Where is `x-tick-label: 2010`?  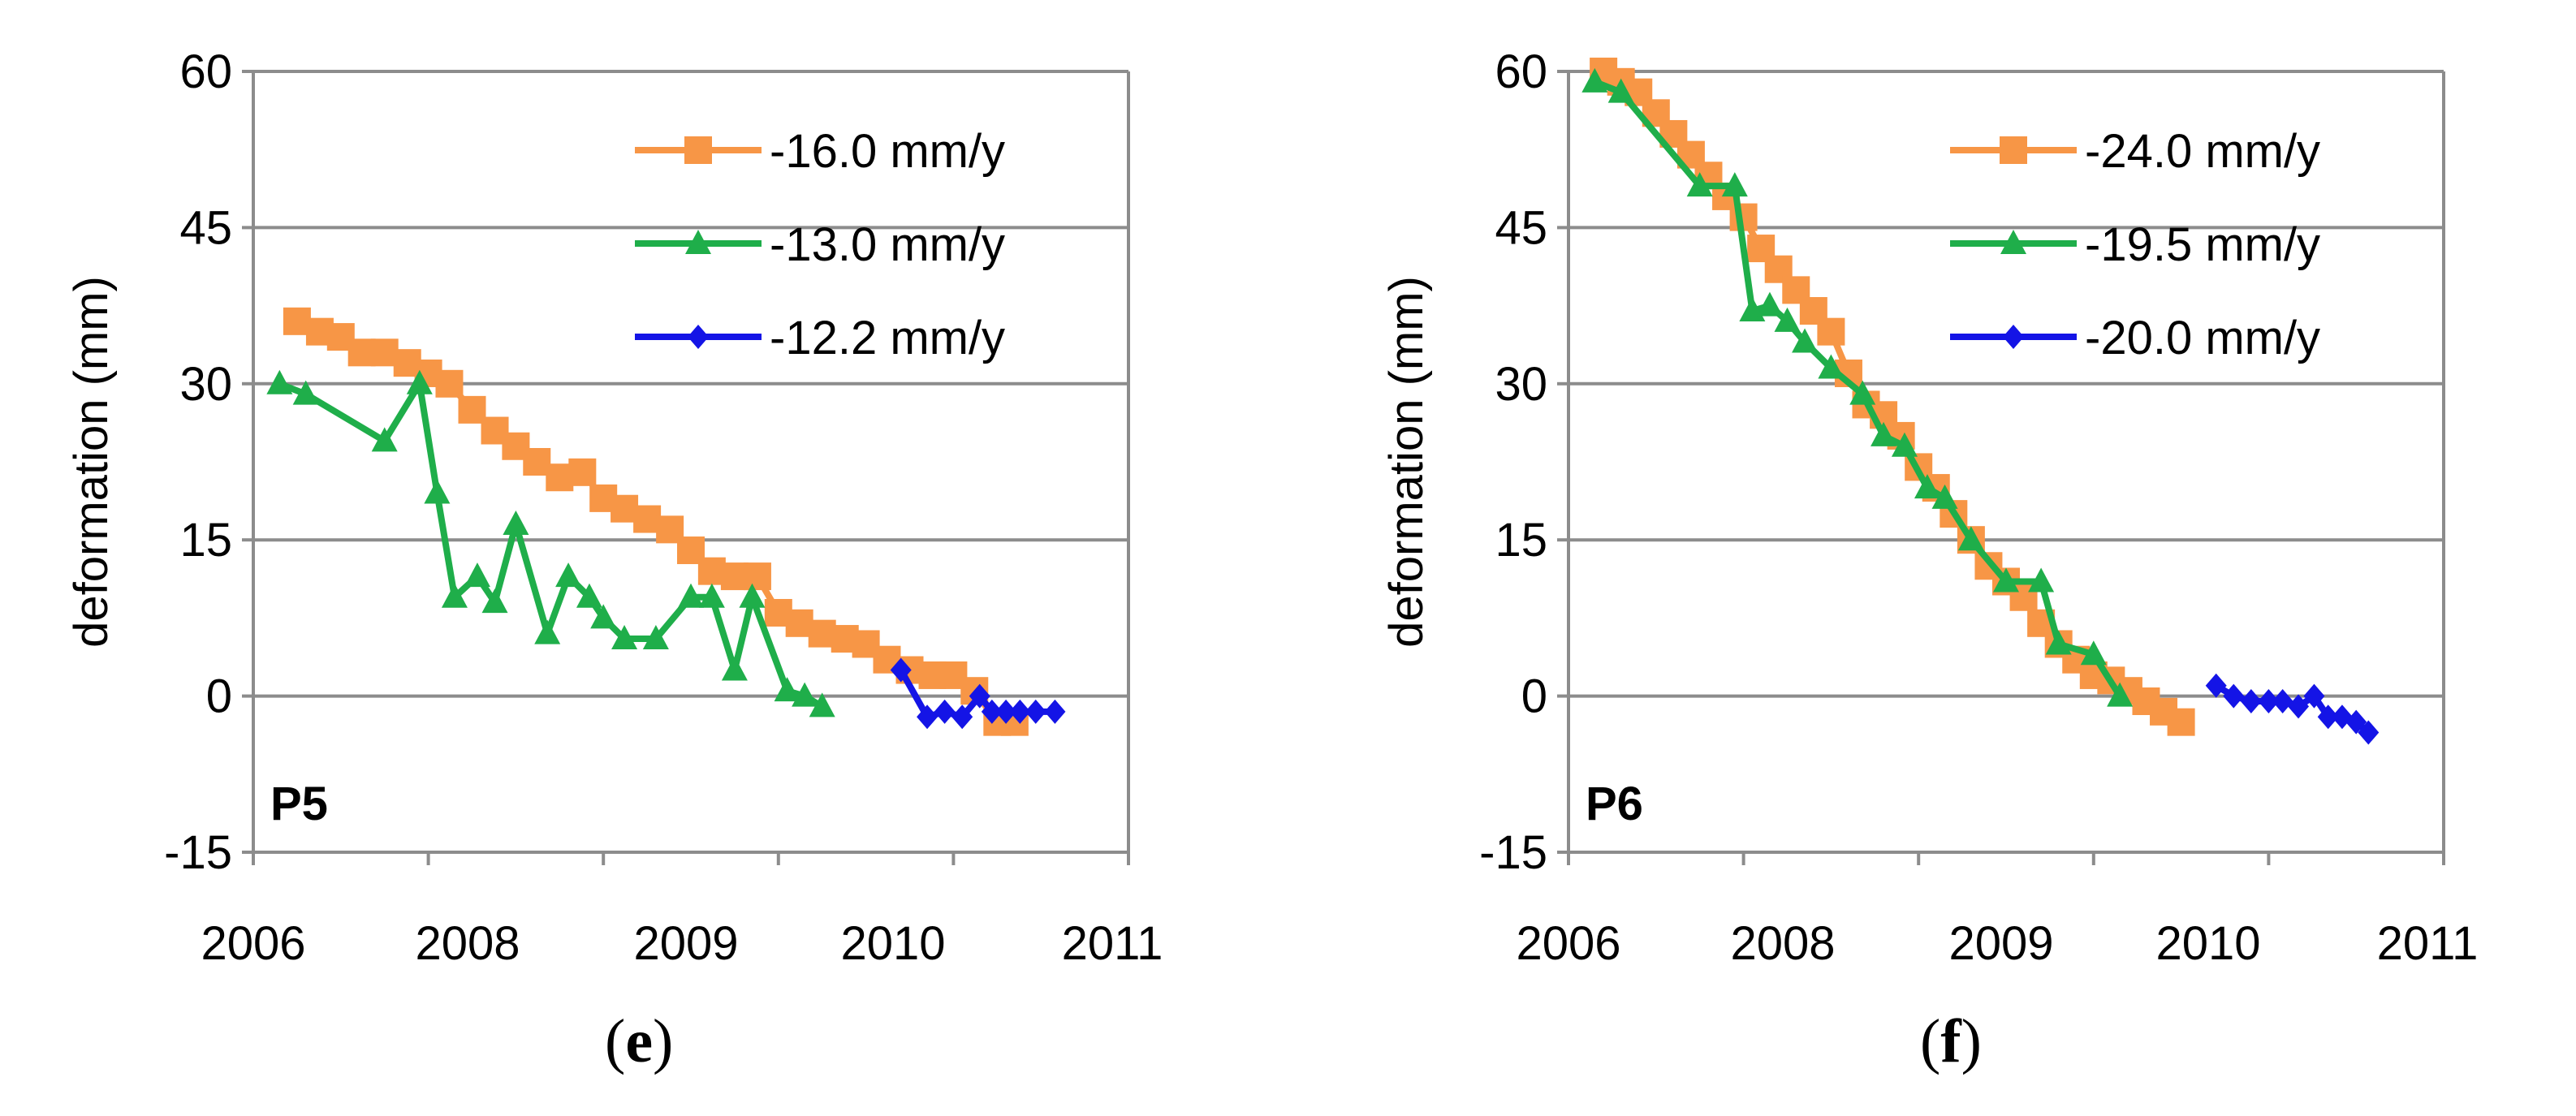 x-tick-label: 2010 is located at coordinates (2207, 943).